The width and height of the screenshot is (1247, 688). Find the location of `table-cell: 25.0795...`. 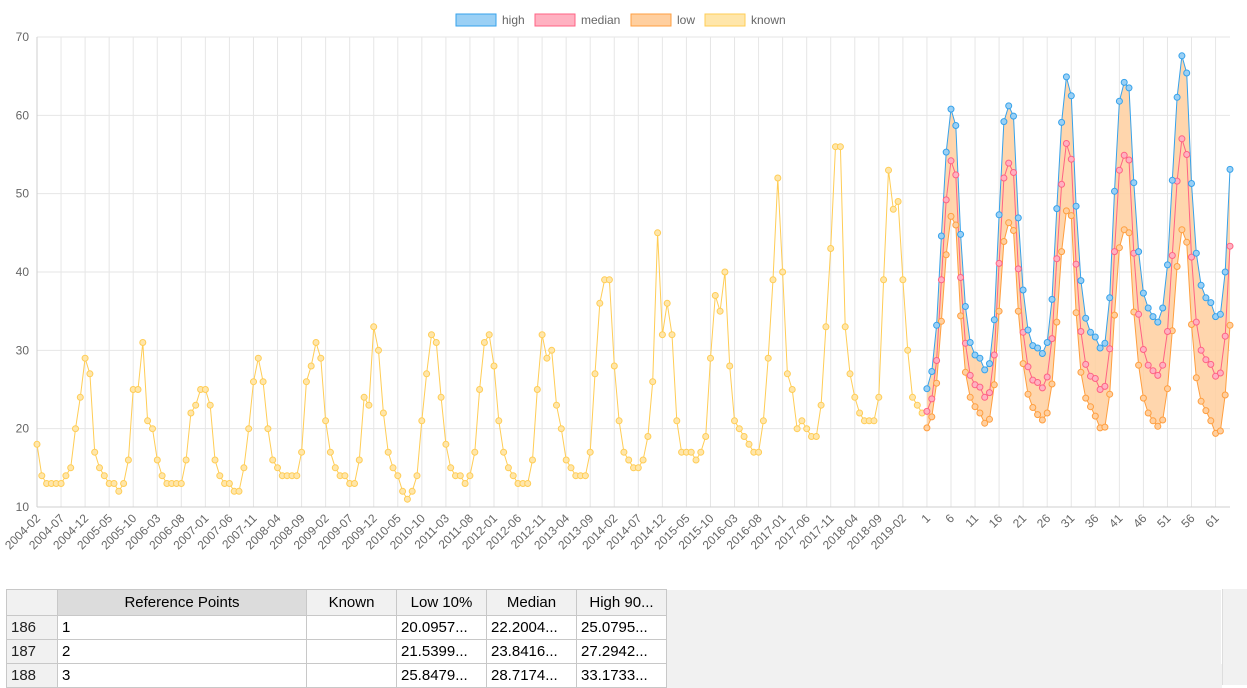

table-cell: 25.0795... is located at coordinates (621, 627).